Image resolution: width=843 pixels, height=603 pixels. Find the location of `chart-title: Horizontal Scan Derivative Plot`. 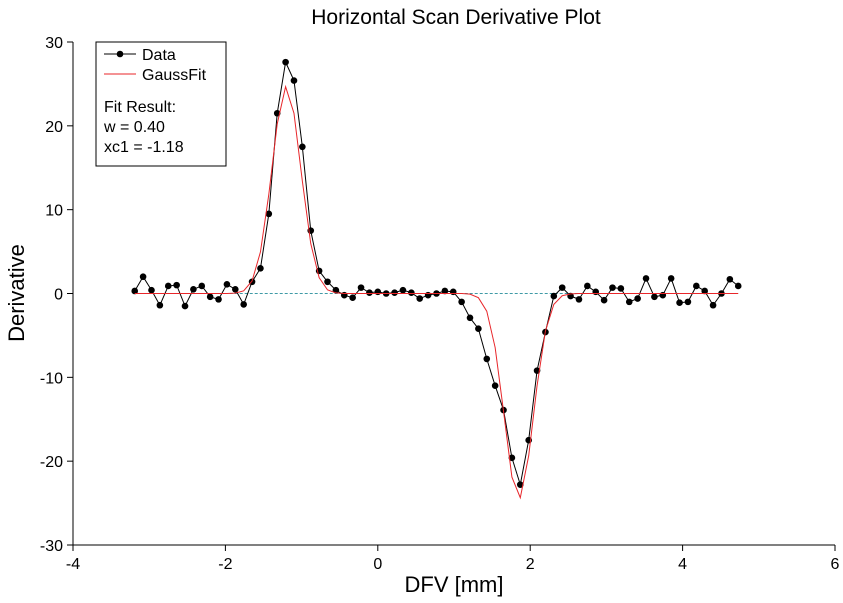

chart-title: Horizontal Scan Derivative Plot is located at coordinates (456, 17).